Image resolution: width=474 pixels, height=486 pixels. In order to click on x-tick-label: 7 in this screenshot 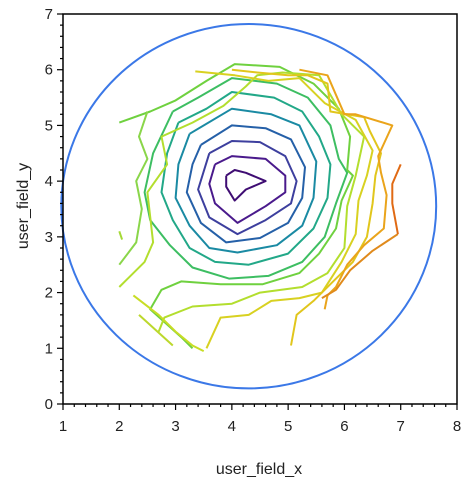, I will do `click(401, 426)`.